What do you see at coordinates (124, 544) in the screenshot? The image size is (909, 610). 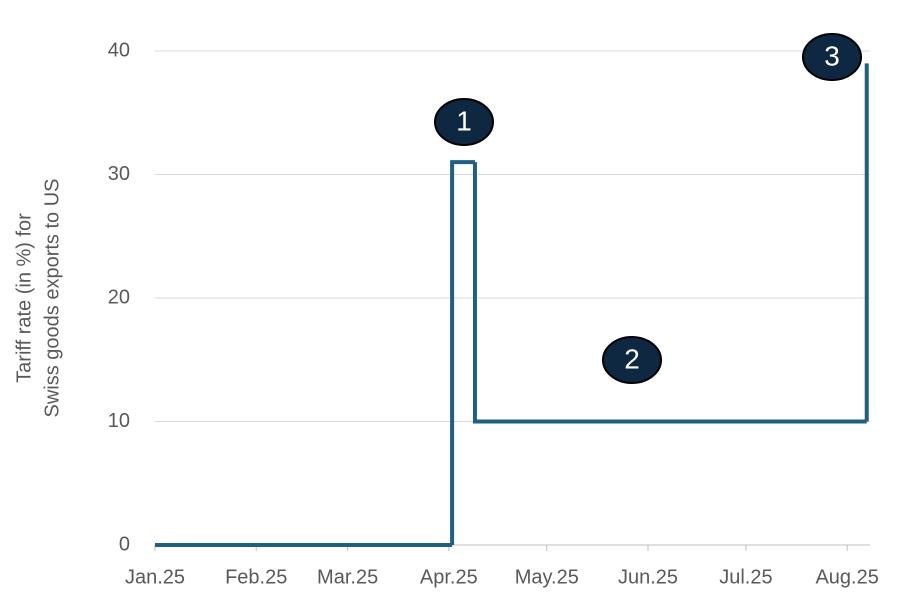 I see `y-tick-label: 0` at bounding box center [124, 544].